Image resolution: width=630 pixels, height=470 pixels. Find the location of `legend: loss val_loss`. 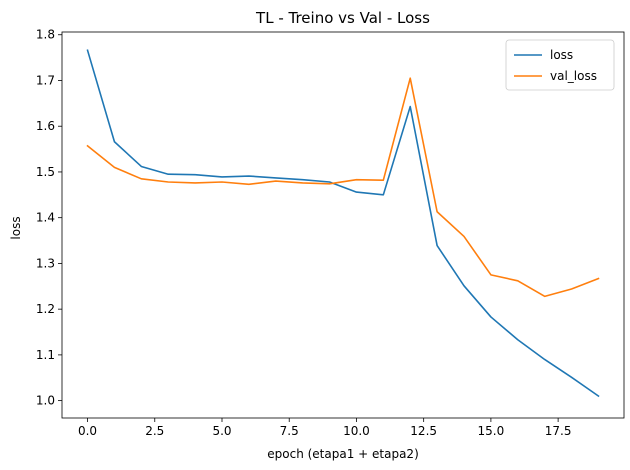

legend: loss val_loss is located at coordinates (560, 65).